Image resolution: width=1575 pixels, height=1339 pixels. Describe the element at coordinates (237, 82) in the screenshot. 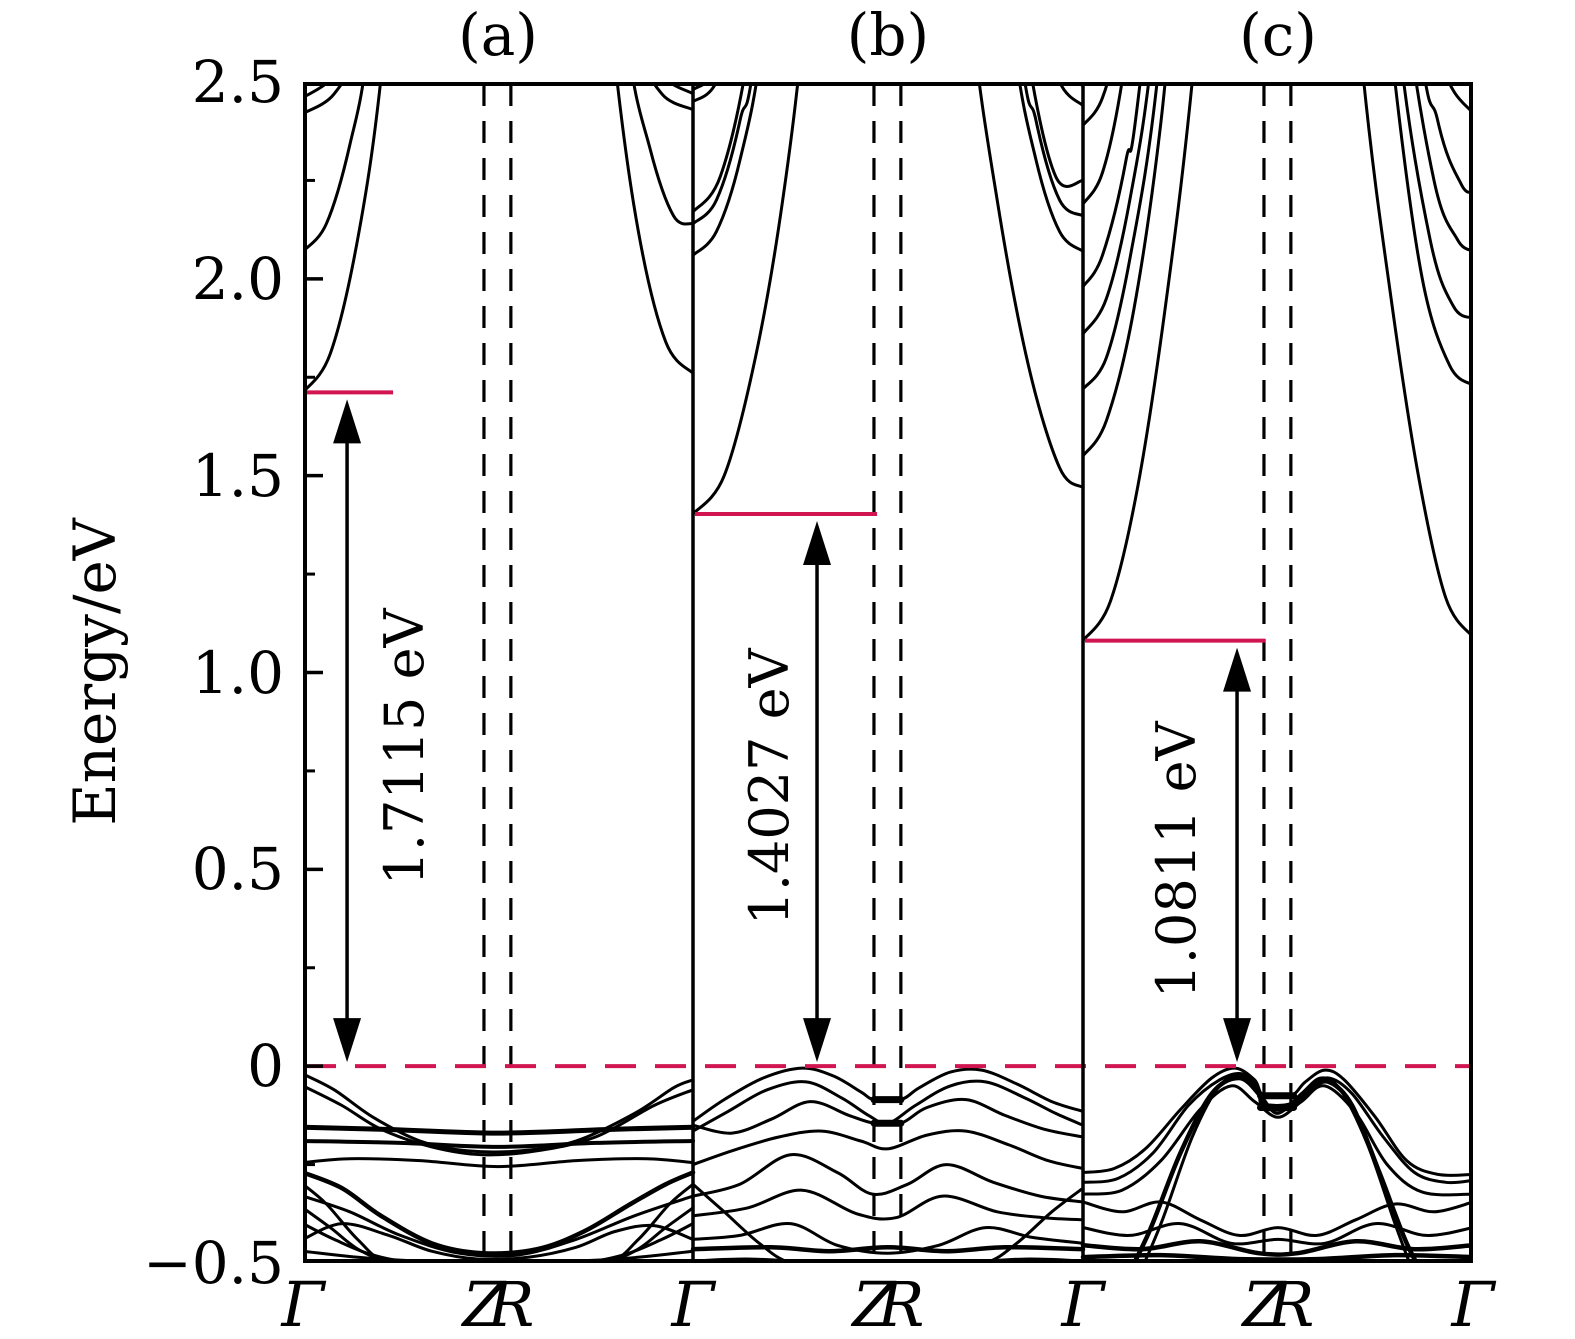

I see `y-tick-label: 2.5` at that location.